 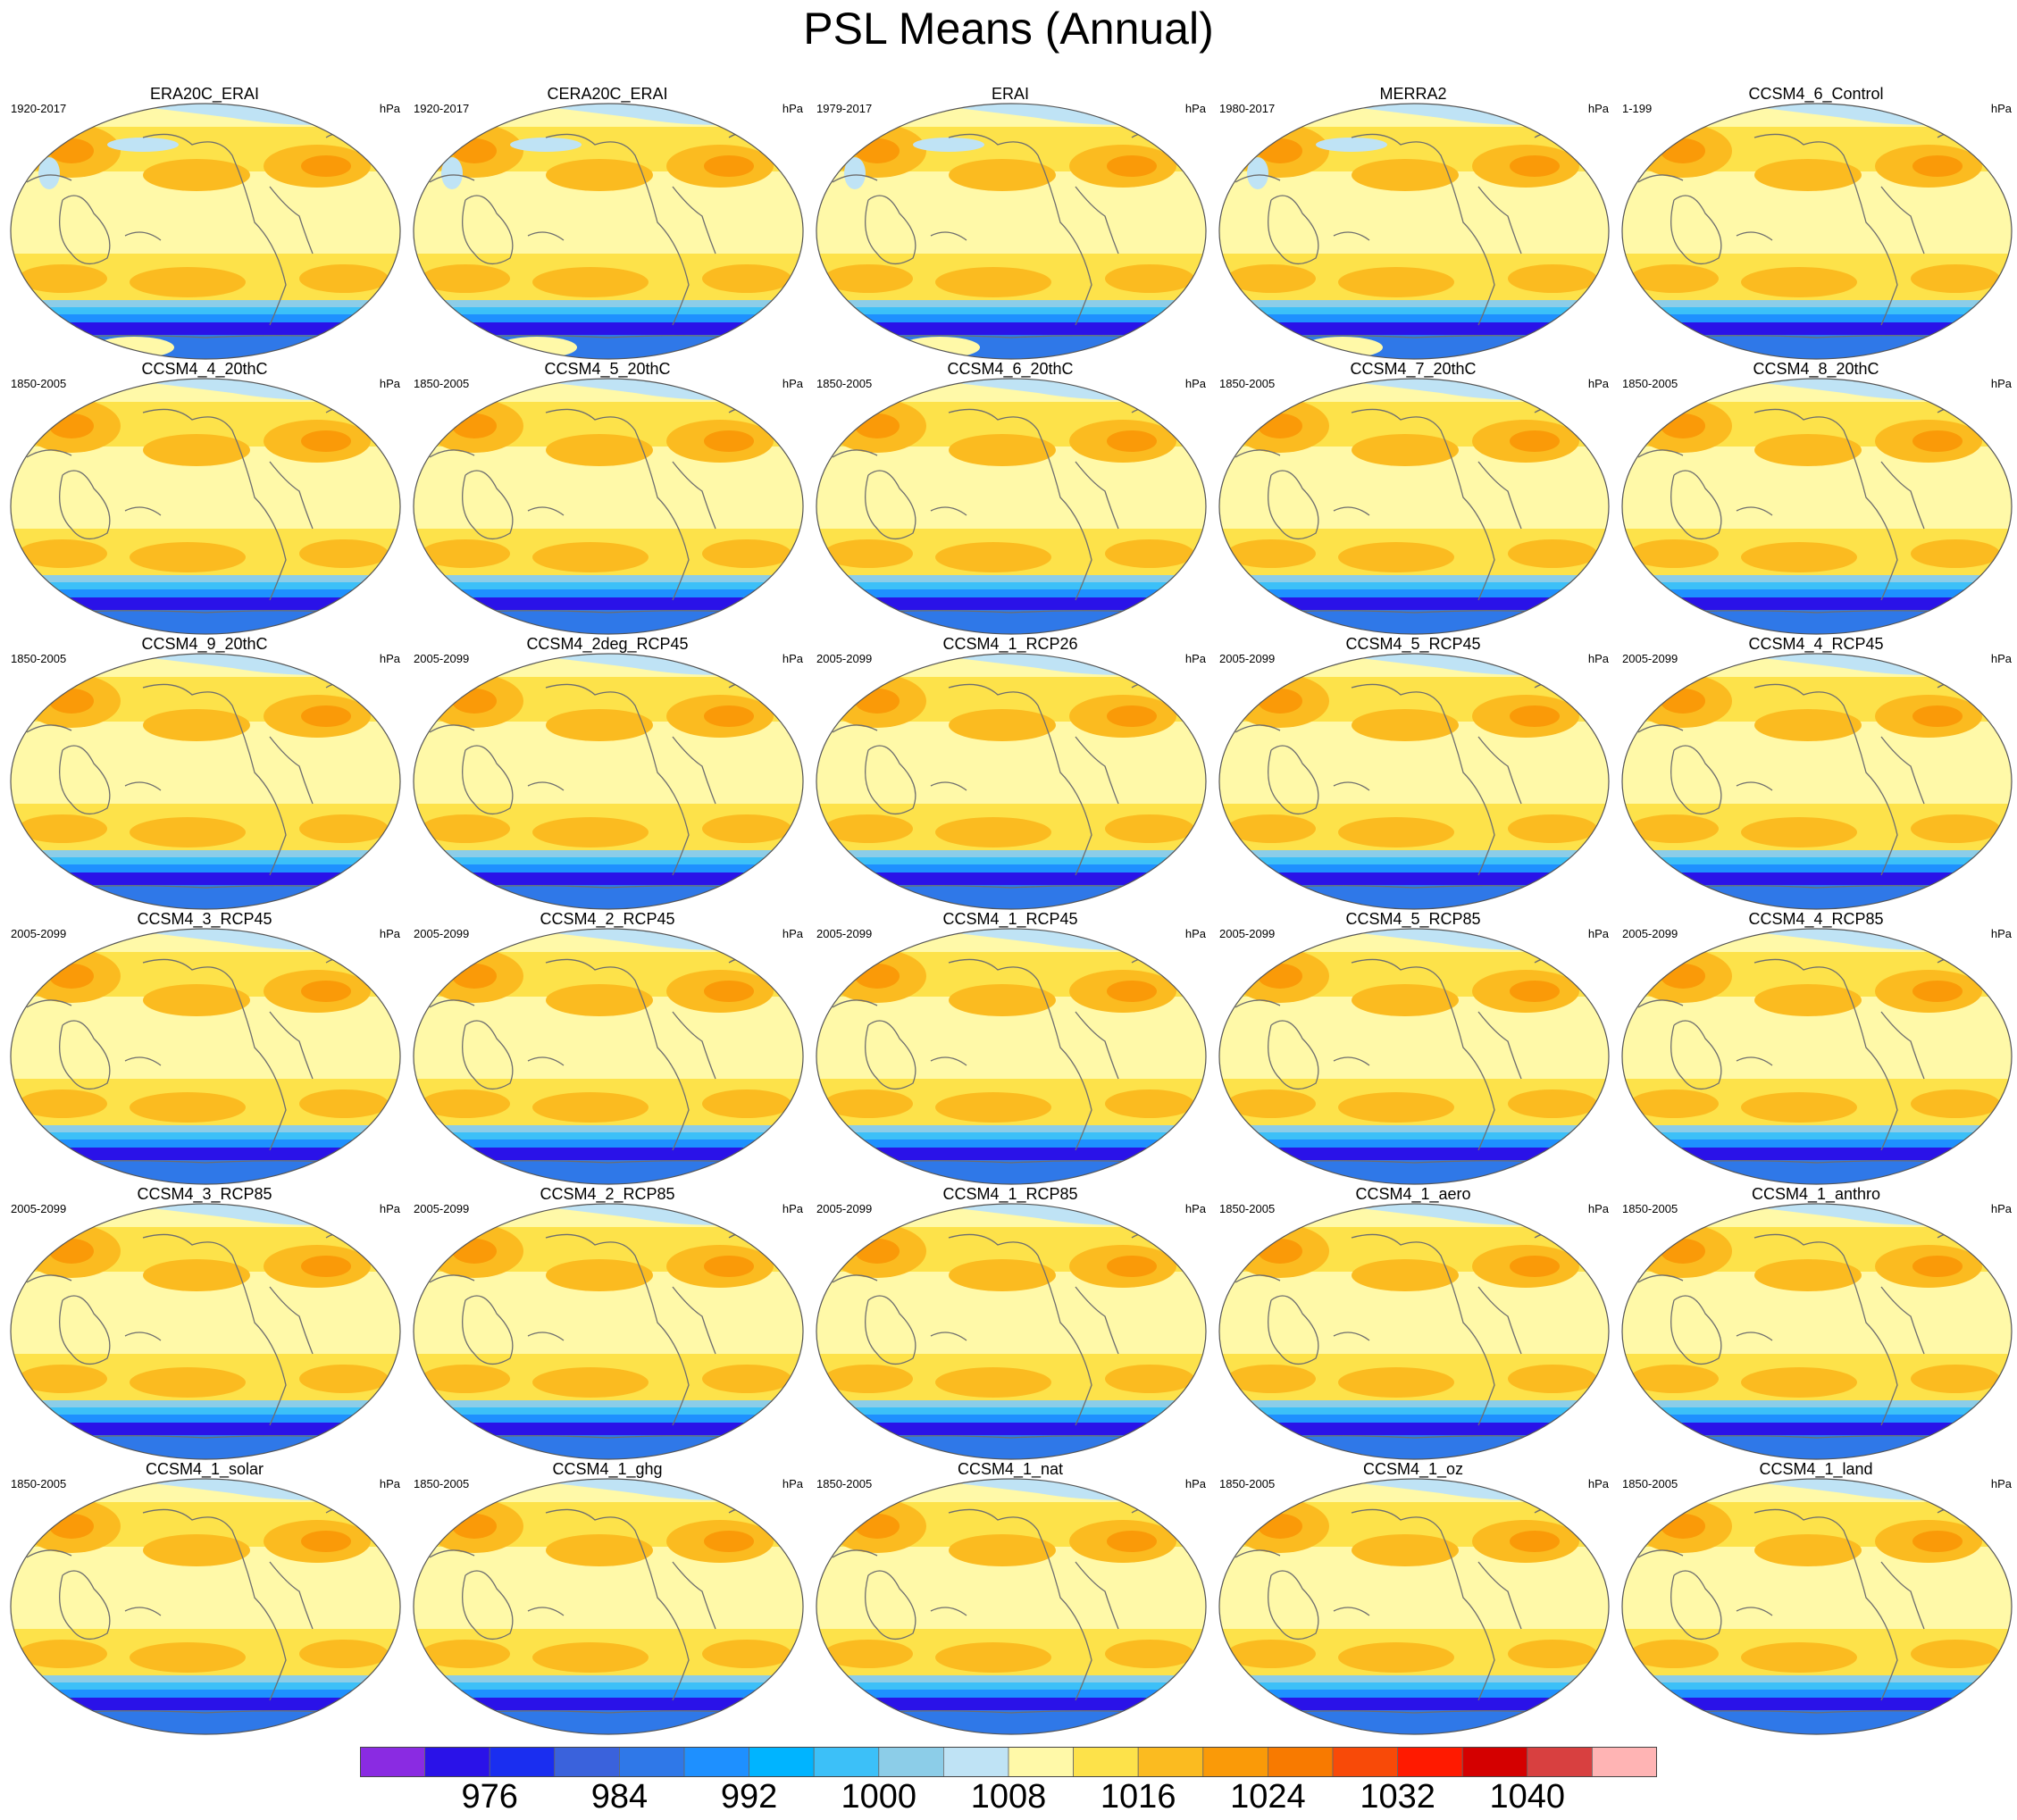 What do you see at coordinates (474, 701) in the screenshot?
I see `siberian-high-core` at bounding box center [474, 701].